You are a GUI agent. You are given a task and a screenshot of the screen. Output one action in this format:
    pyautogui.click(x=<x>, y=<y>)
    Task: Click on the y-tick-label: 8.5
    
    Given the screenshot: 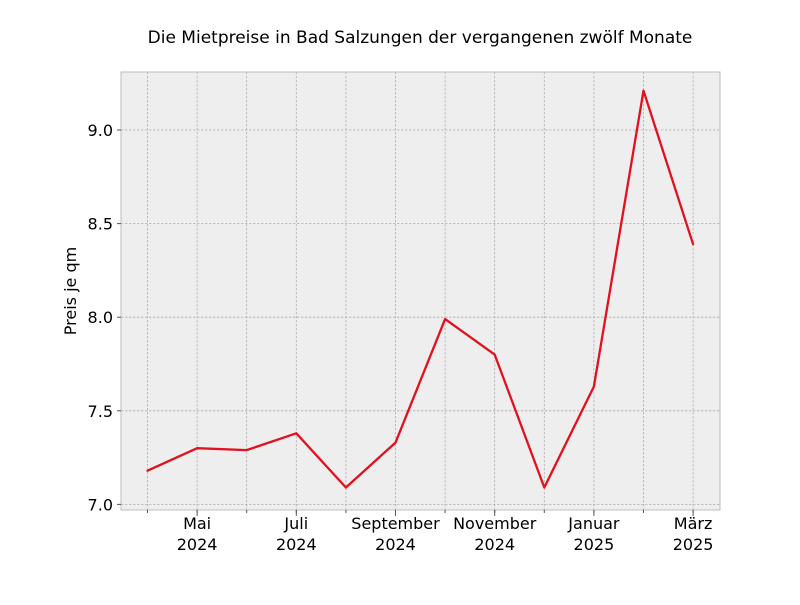 What is the action you would take?
    pyautogui.click(x=100, y=224)
    